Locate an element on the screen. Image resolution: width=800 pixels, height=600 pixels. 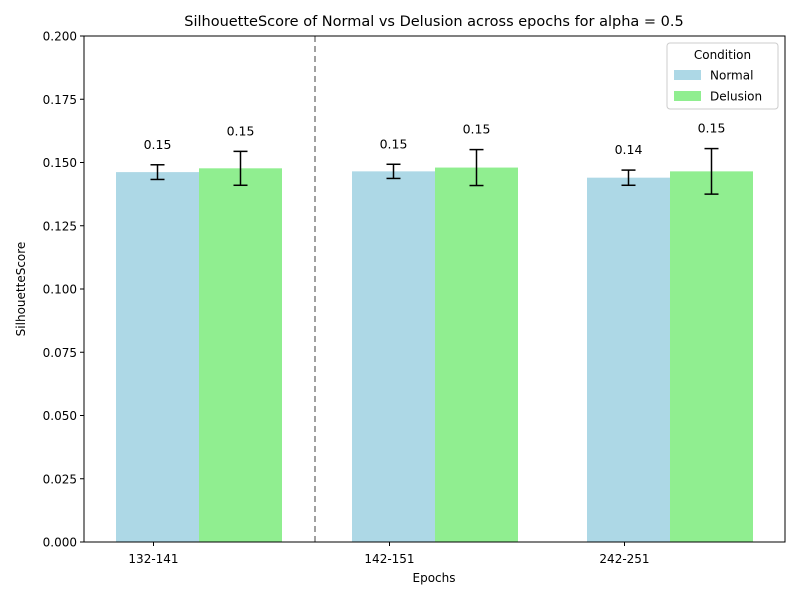
legend-label-normal: Normal is located at coordinates (731, 76).